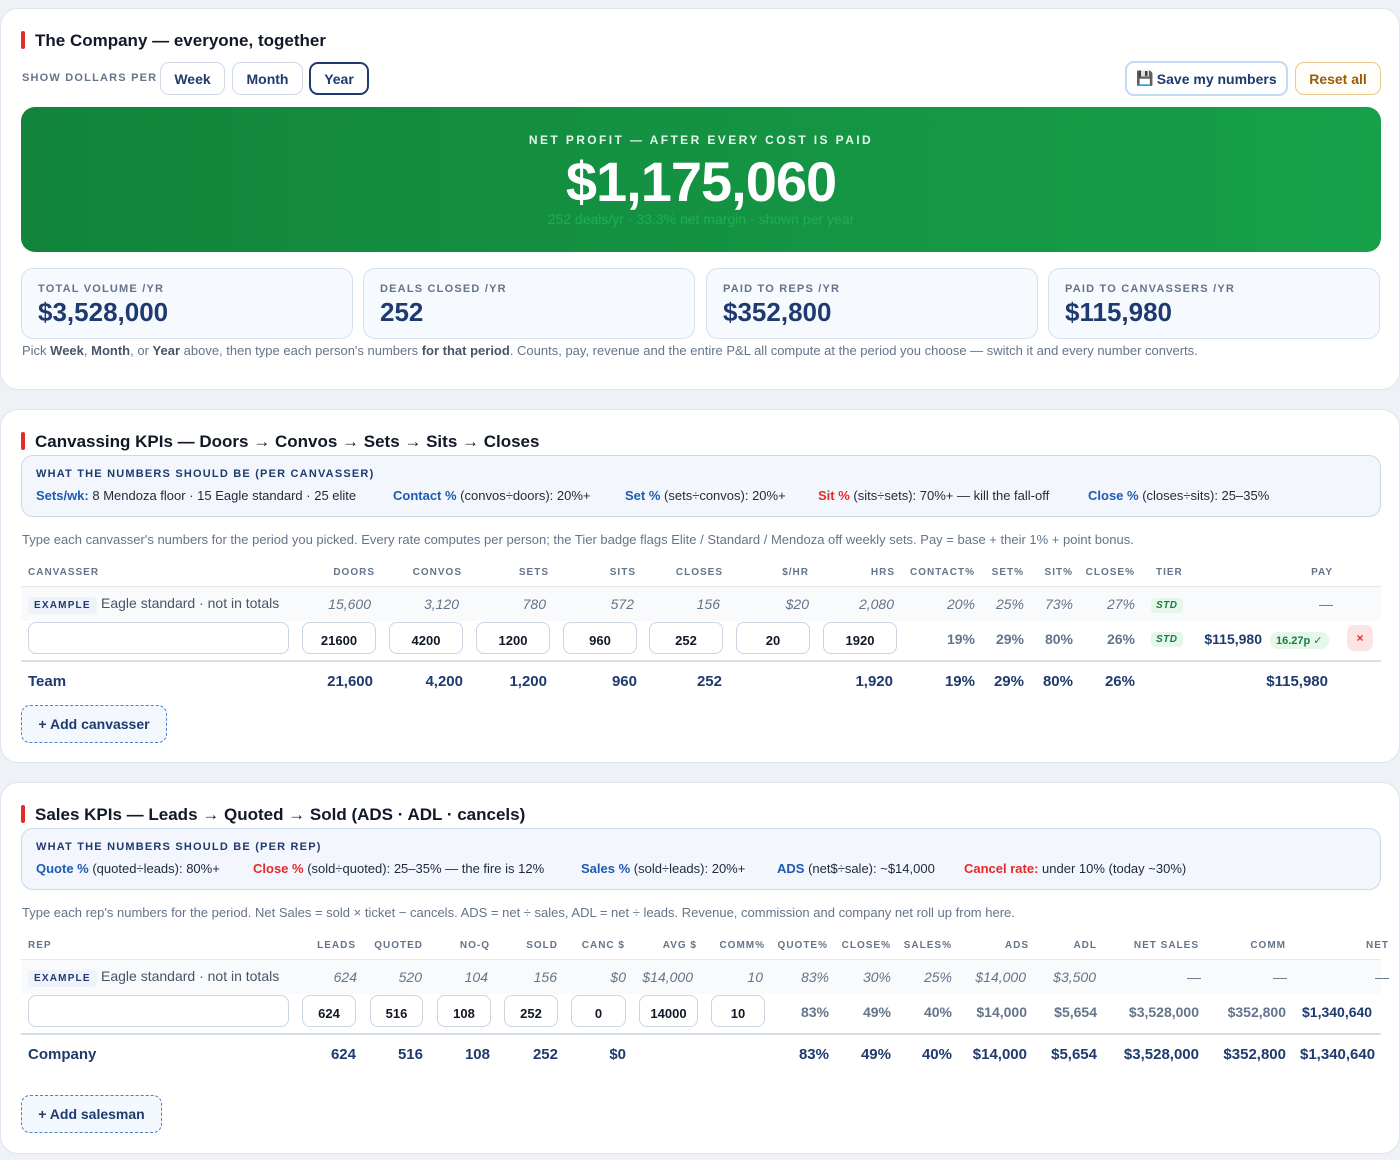 The width and height of the screenshot is (1400, 1160). I want to click on example-badge: EXAMPLE, so click(62, 605).